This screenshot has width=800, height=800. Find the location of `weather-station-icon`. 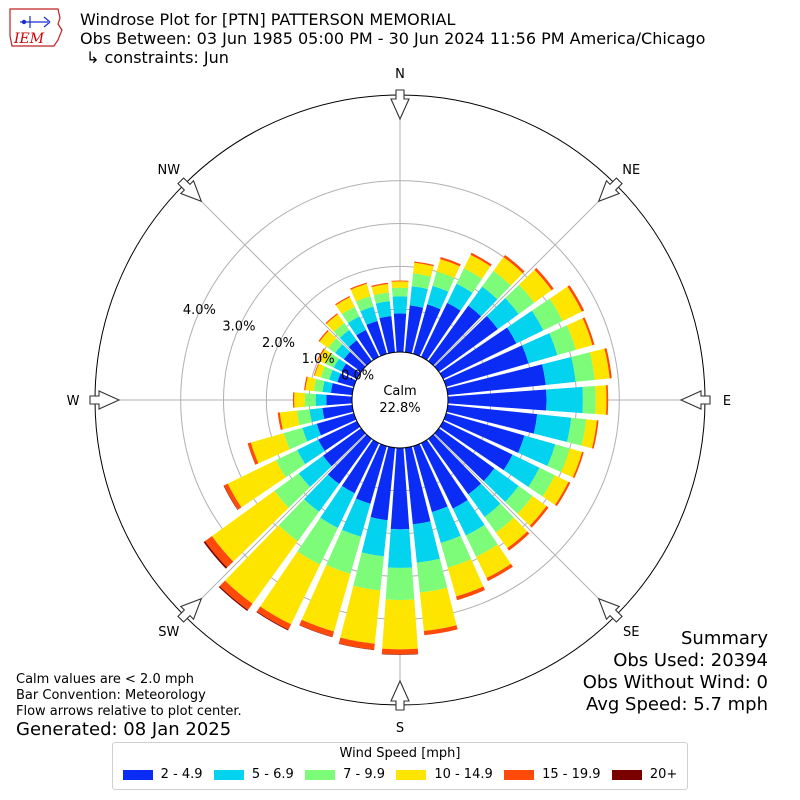

weather-station-icon is located at coordinates (35, 22).